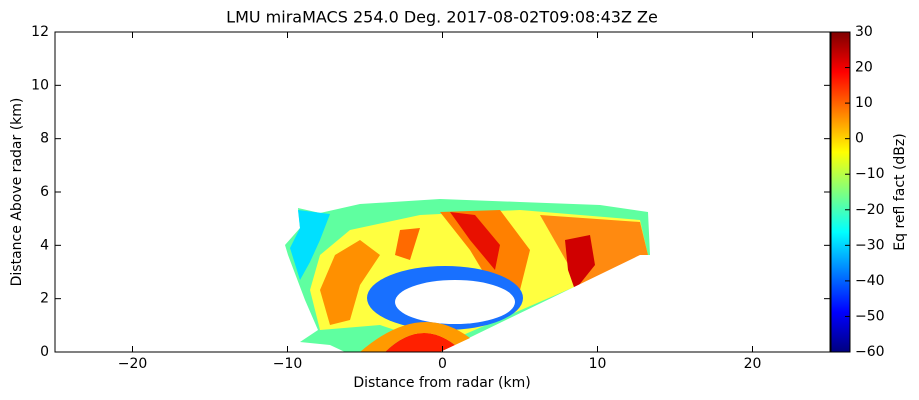 The height and width of the screenshot is (400, 919). Describe the element at coordinates (840, 192) in the screenshot. I see `colorbar` at that location.